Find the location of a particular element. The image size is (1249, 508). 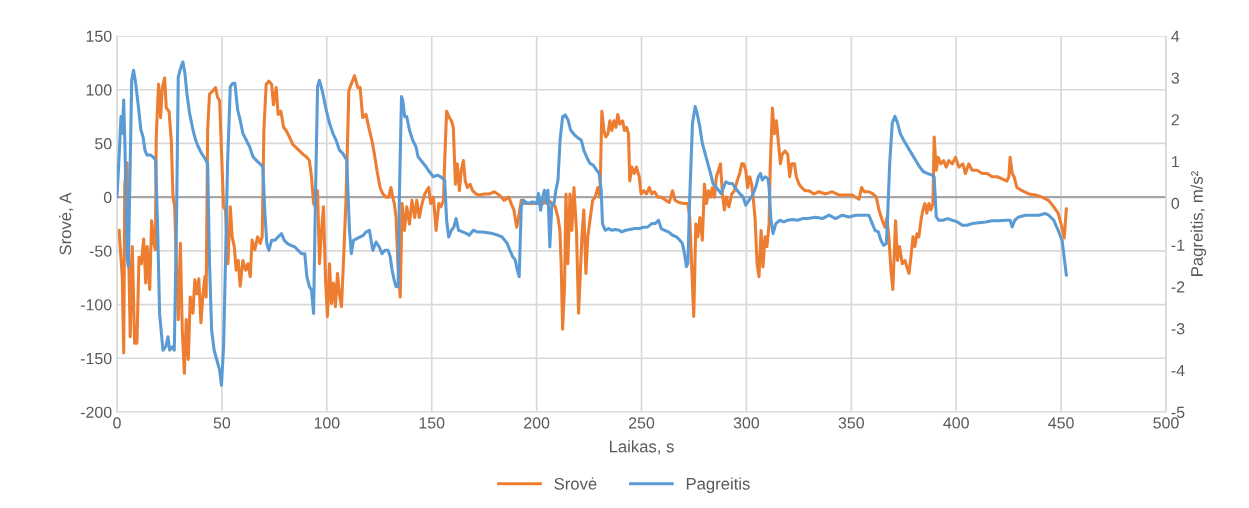

x-tick-label: 250 is located at coordinates (641, 423).